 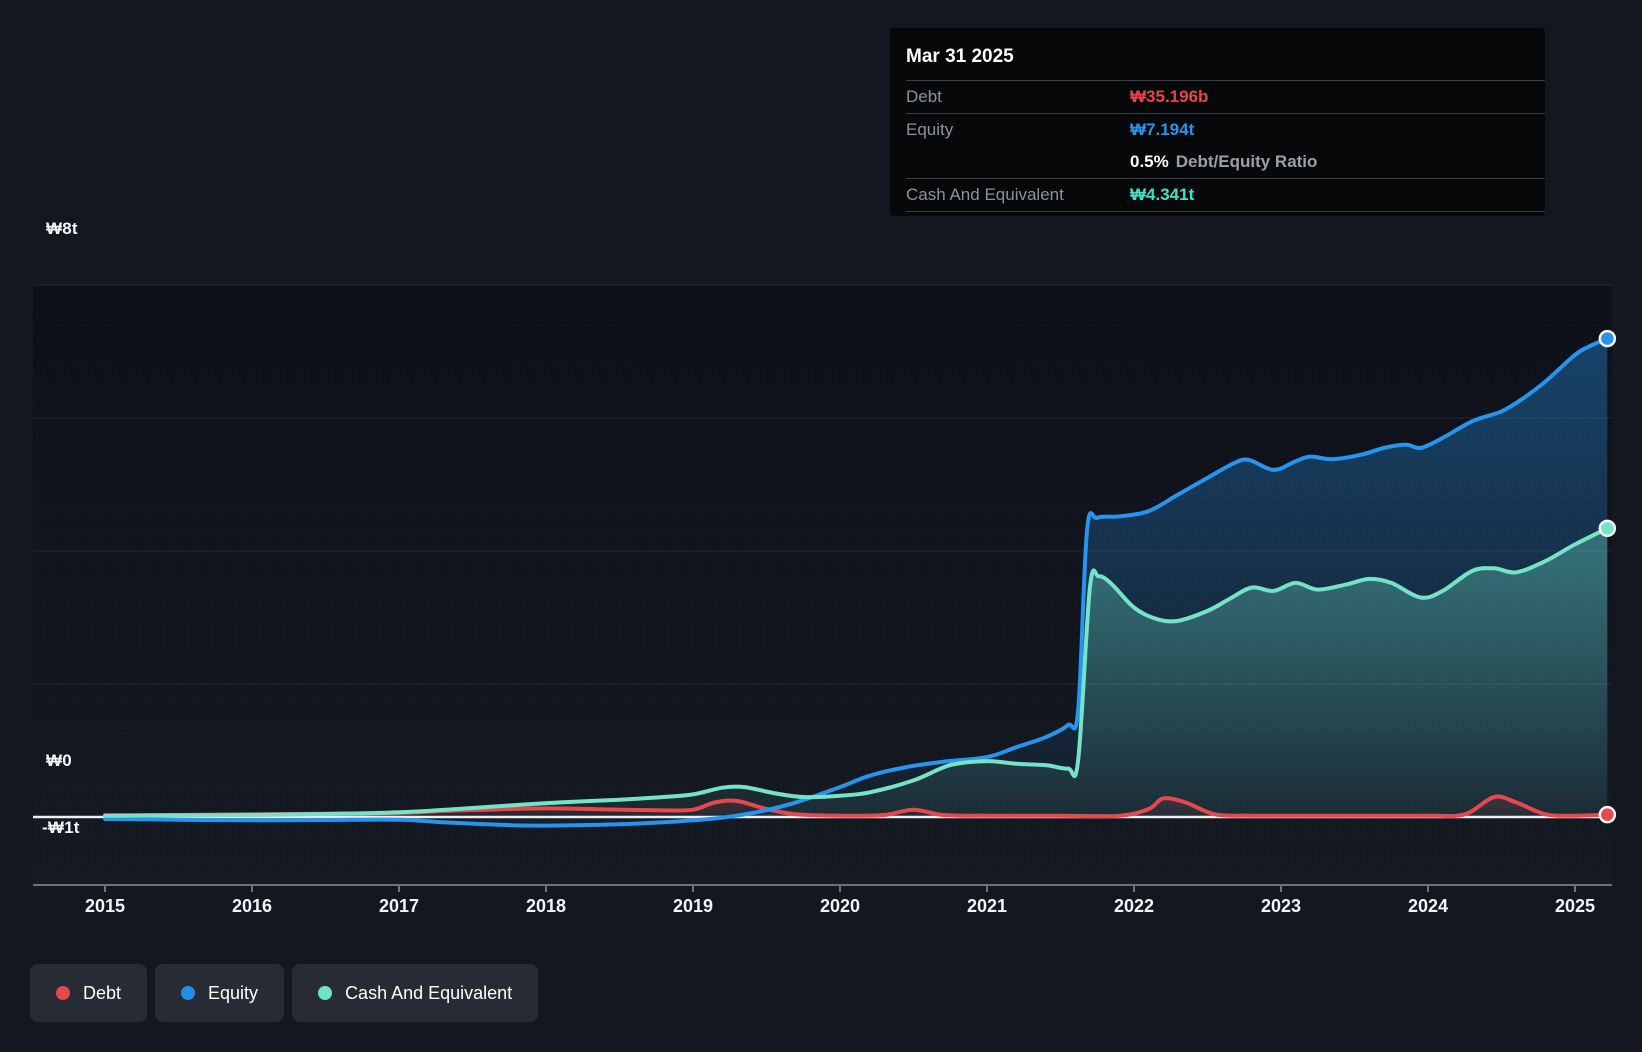 I want to click on y-tick-label: ₩0, so click(x=59, y=760).